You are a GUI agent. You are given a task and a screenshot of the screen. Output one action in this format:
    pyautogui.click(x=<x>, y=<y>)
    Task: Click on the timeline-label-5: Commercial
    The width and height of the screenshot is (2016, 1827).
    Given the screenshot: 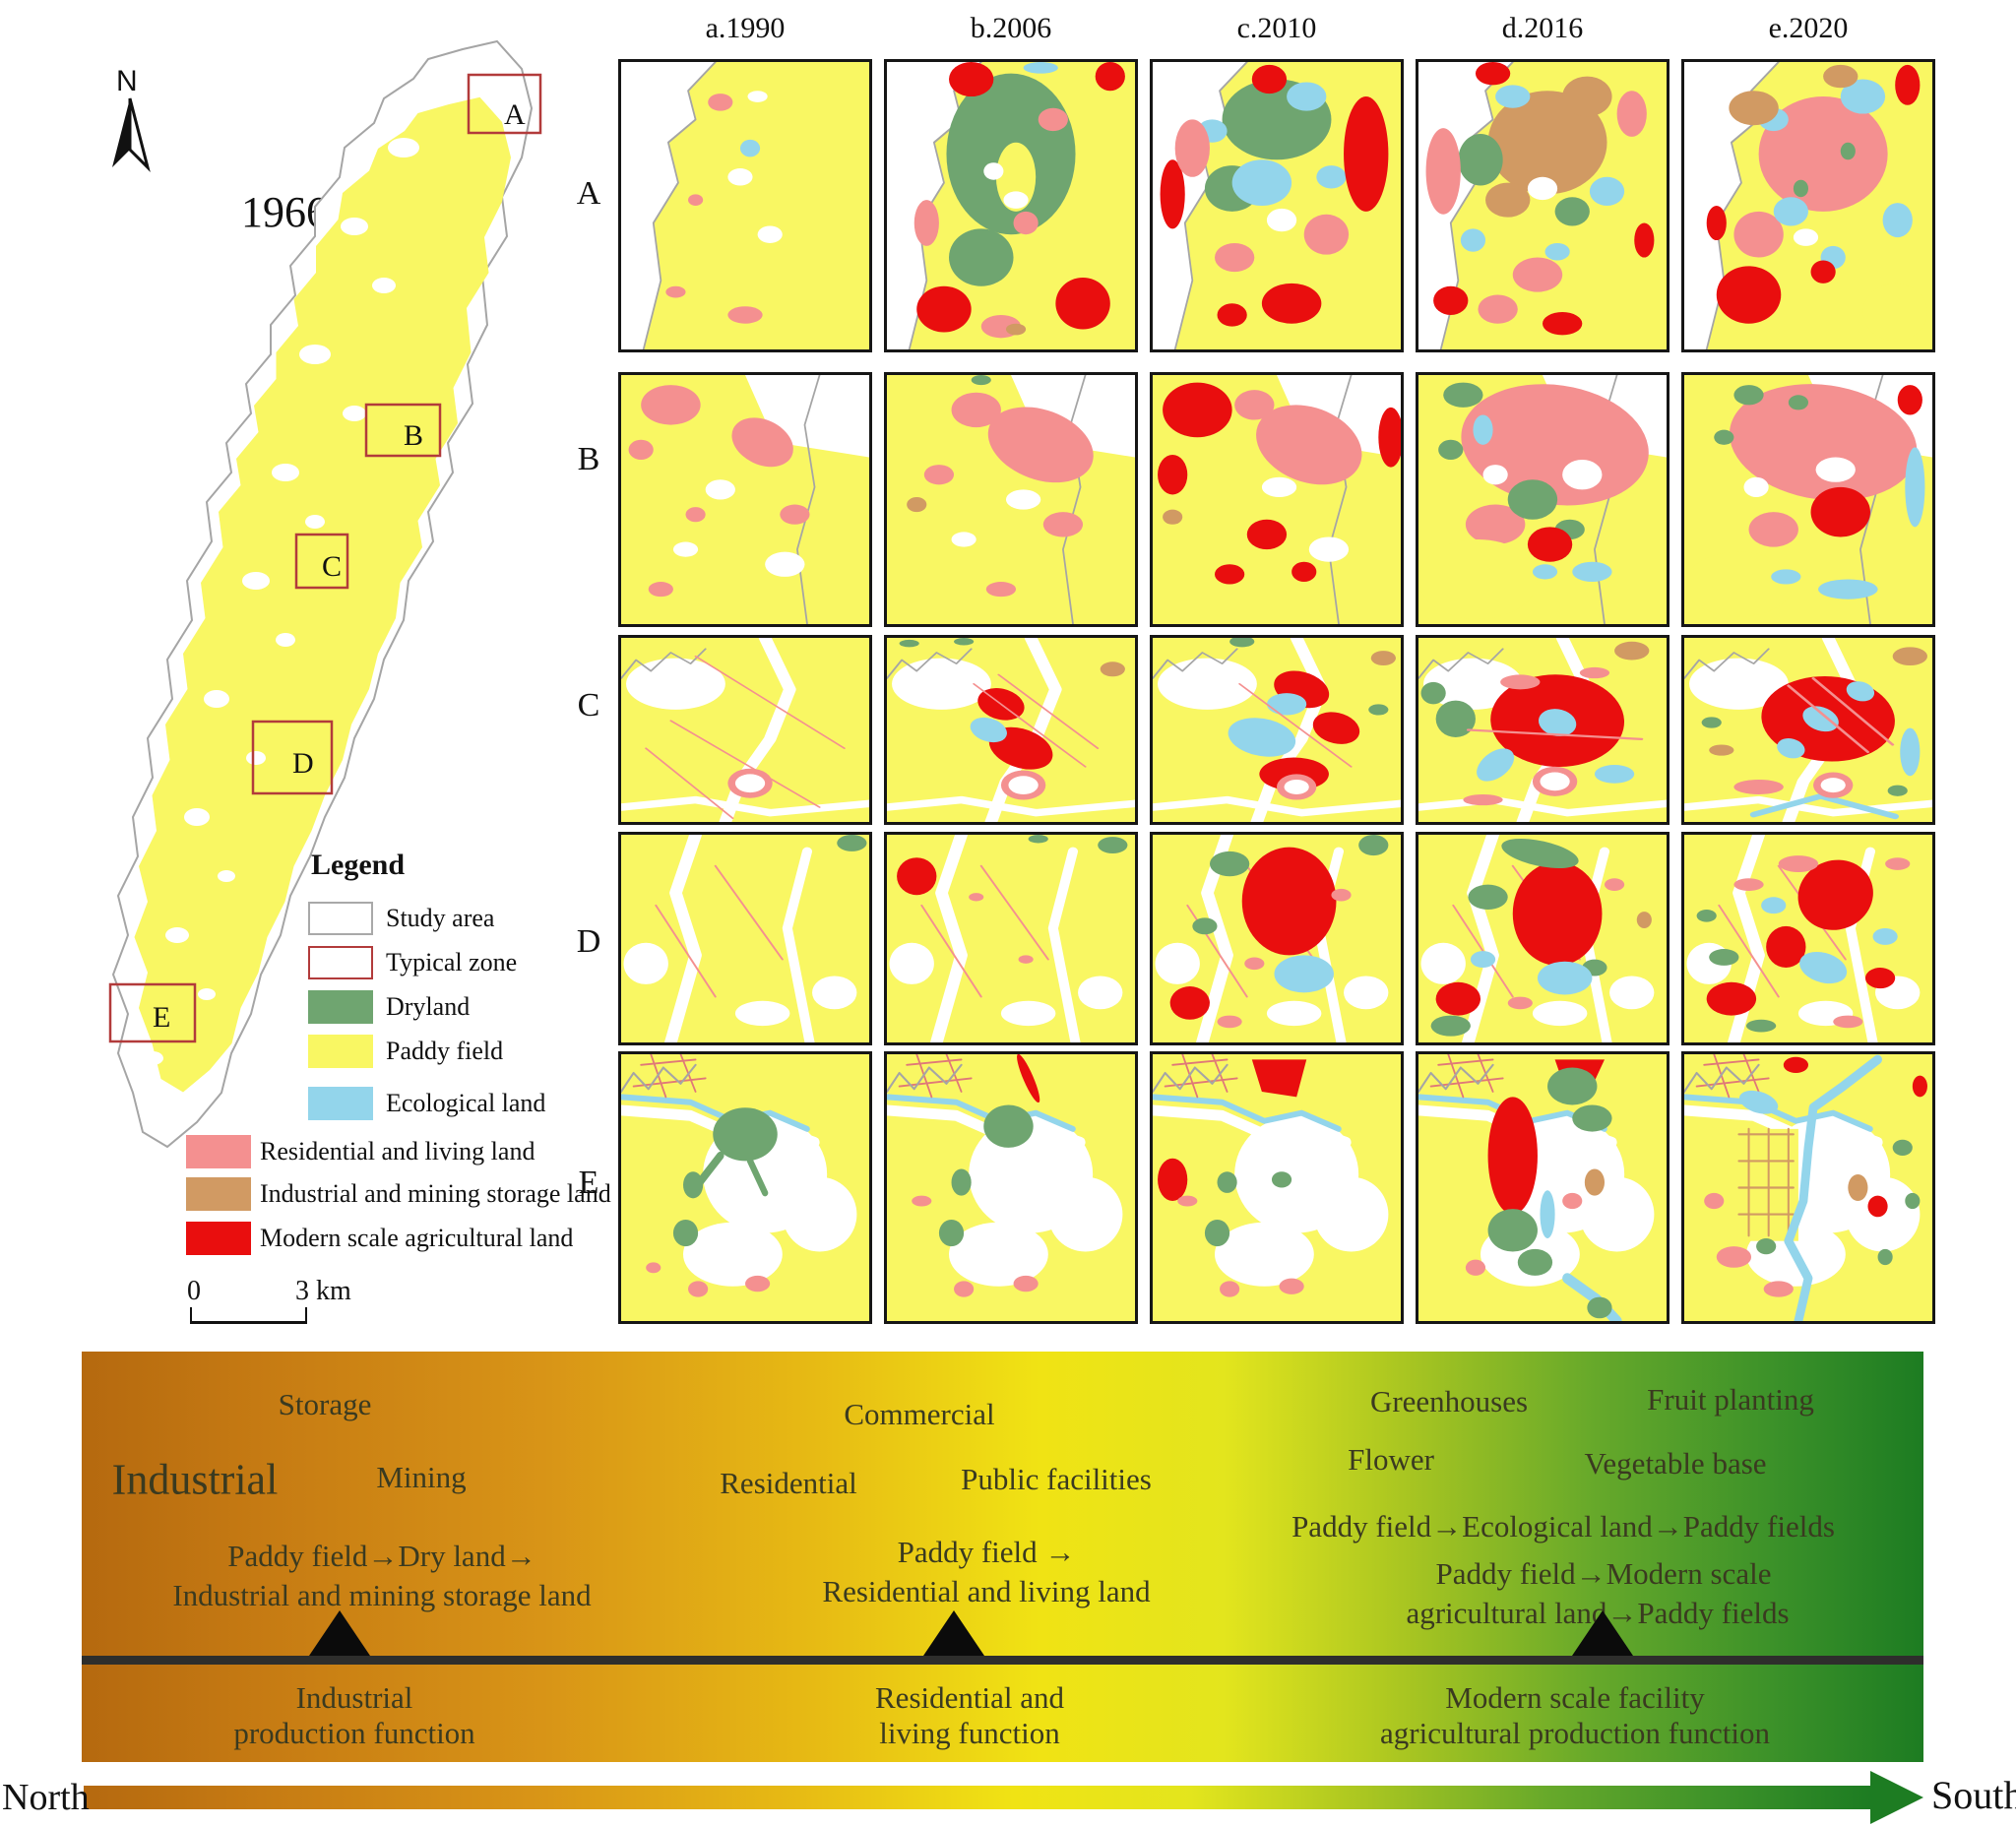 What is the action you would take?
    pyautogui.click(x=919, y=1414)
    